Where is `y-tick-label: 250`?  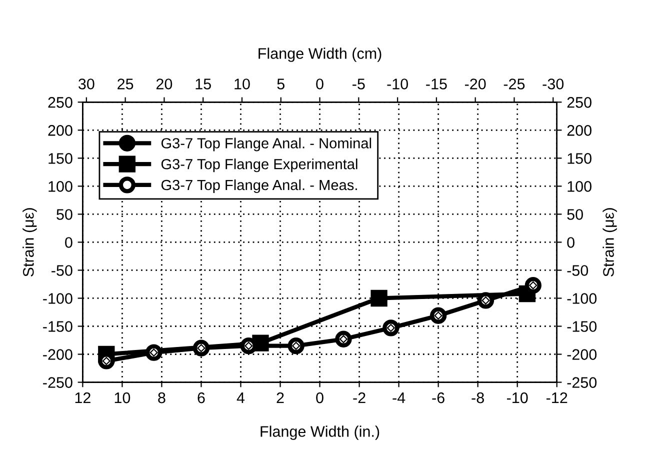 y-tick-label: 250 is located at coordinates (60, 102).